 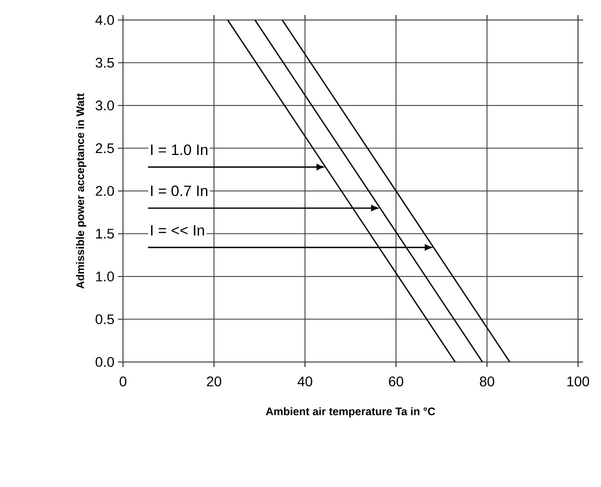 I want to click on x-axis-title: Ambient air temperature Ta in °C, so click(x=351, y=412).